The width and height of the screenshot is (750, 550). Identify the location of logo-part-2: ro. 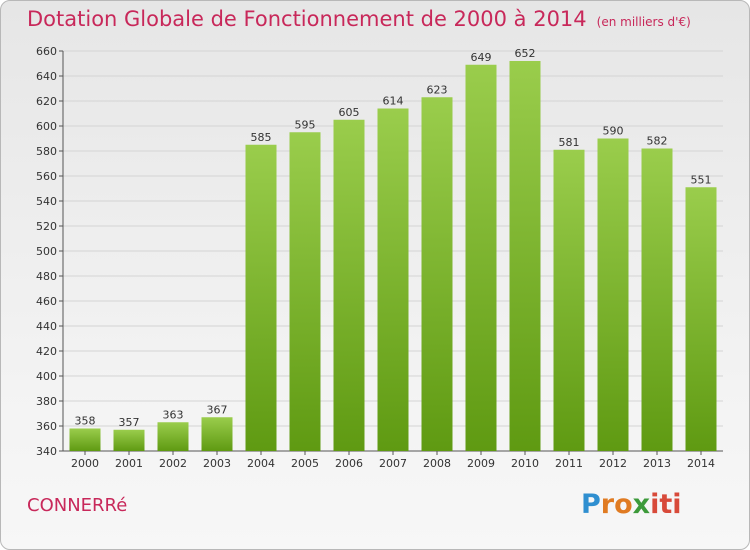
(616, 504).